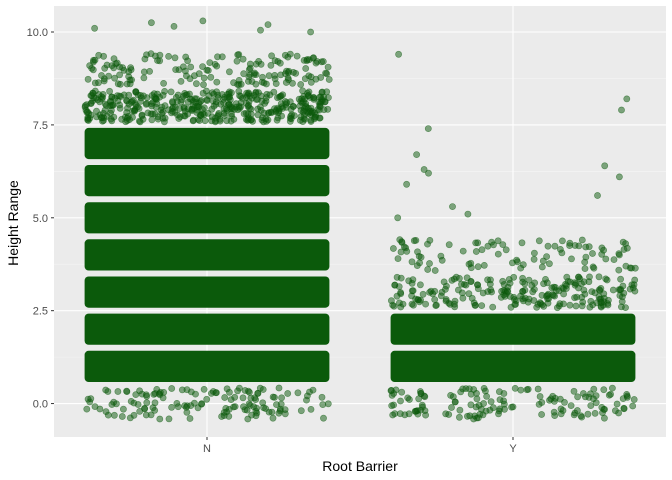 Image resolution: width=672 pixels, height=480 pixels. What do you see at coordinates (40, 405) in the screenshot?
I see `y-tick-label: 0.0` at bounding box center [40, 405].